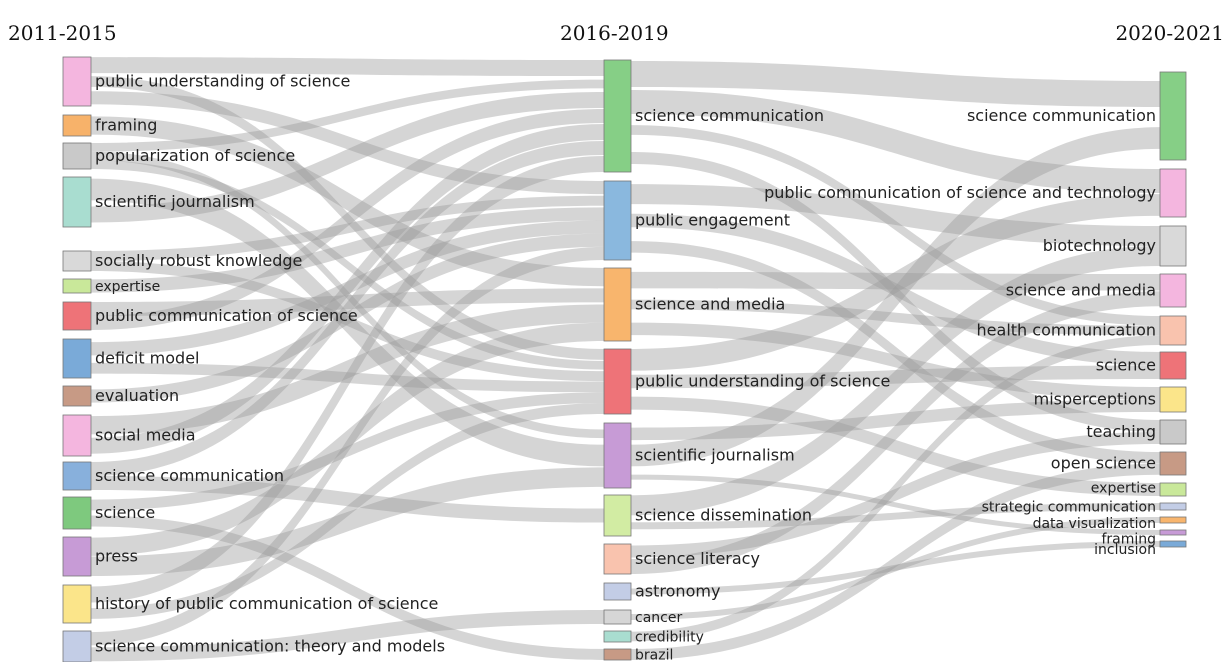 This screenshot has height=662, width=1228. I want to click on node-label-b3: science and media, so click(710, 304).